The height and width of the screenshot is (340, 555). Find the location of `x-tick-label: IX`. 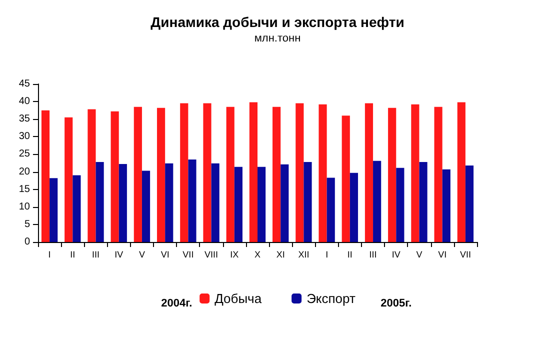

x-tick-label: IX is located at coordinates (234, 255).